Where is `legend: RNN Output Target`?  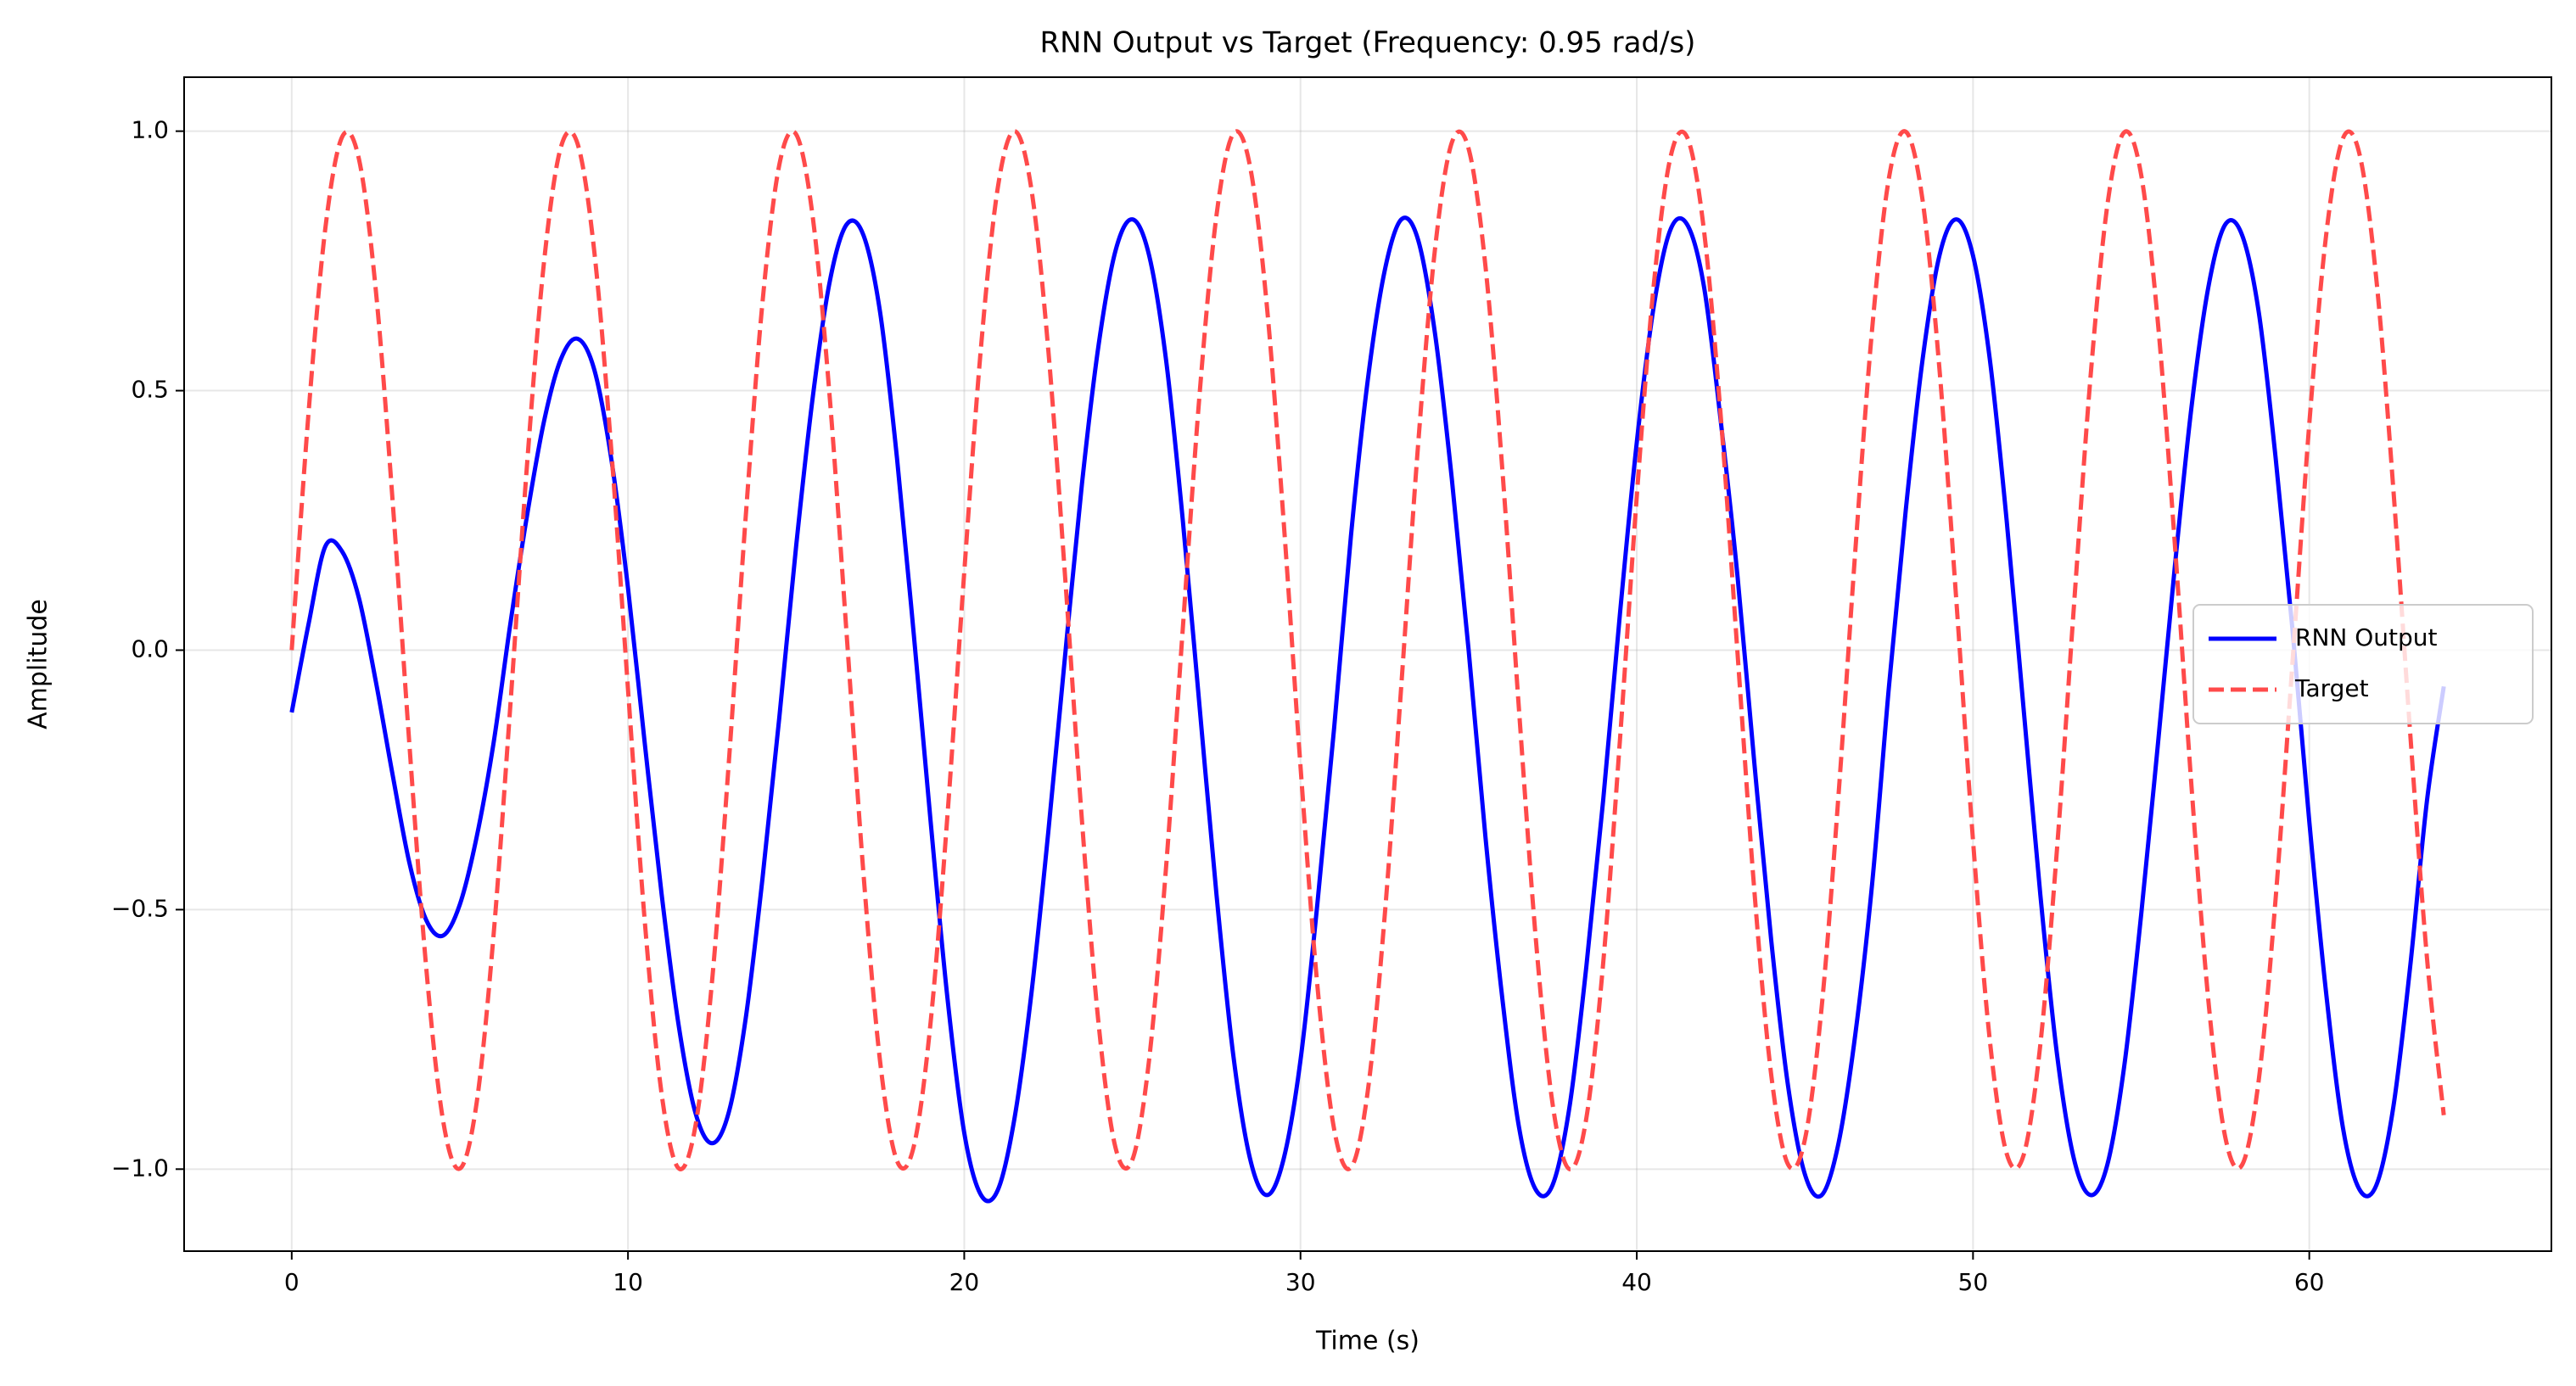
legend: RNN Output Target is located at coordinates (2363, 664).